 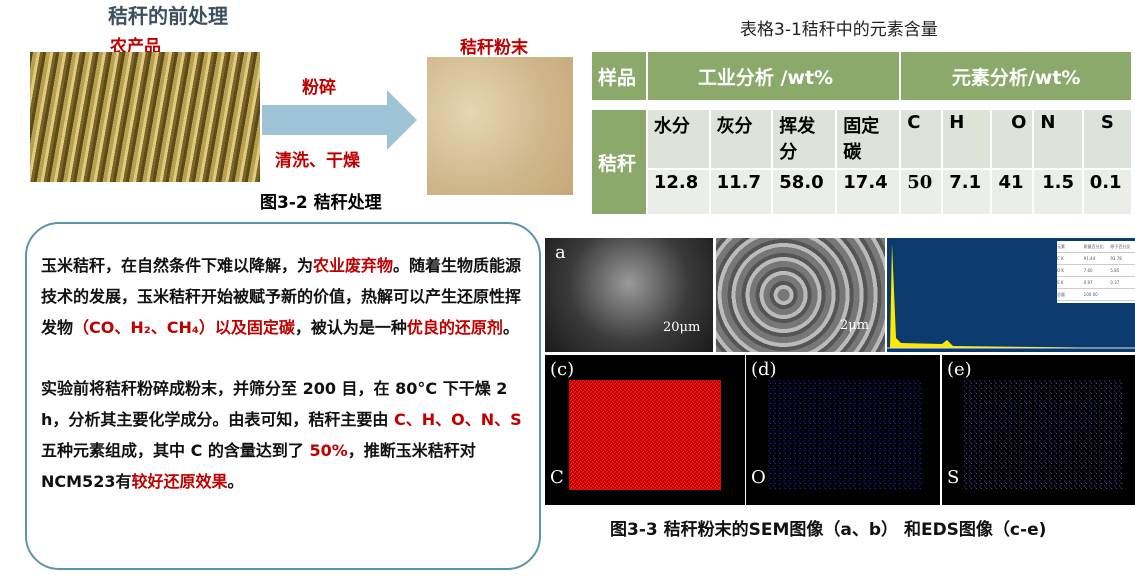 I want to click on eds-table-cell: O K, so click(x=1061, y=270).